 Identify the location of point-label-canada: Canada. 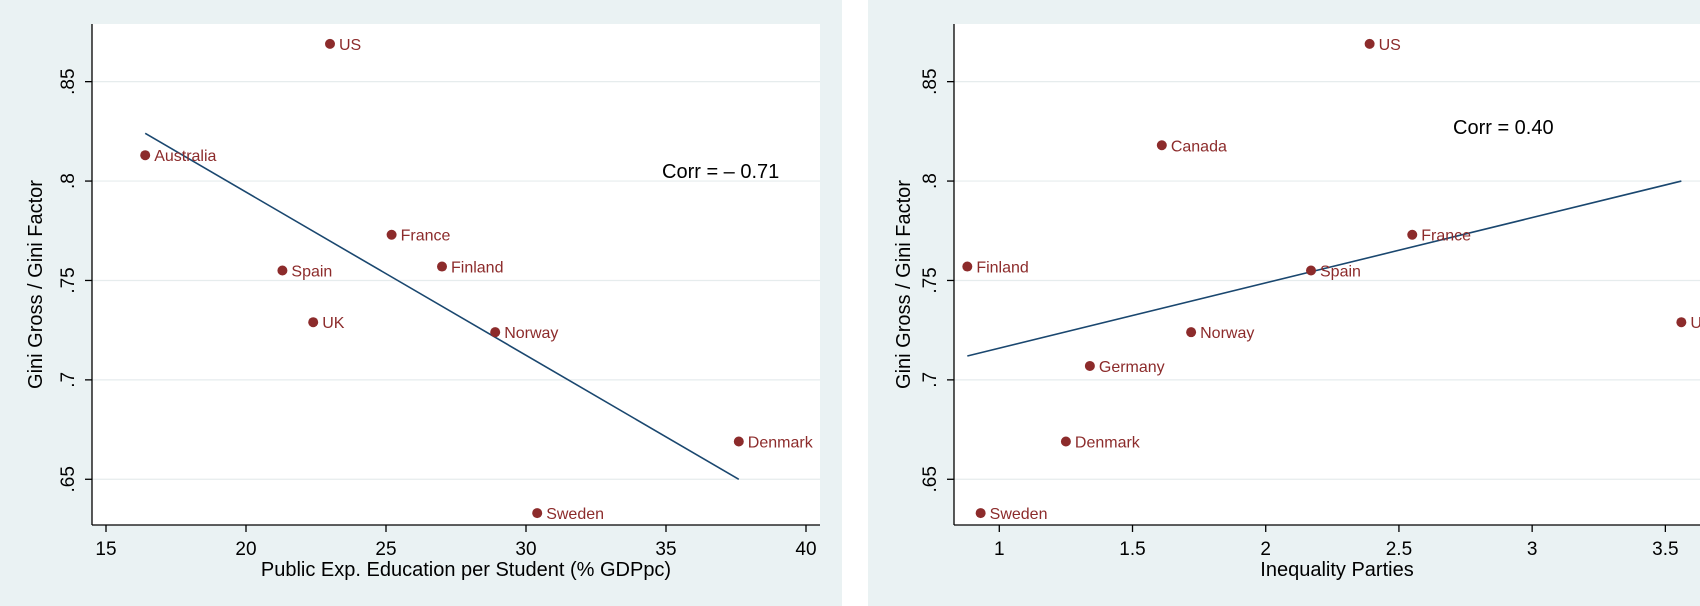
(1199, 146).